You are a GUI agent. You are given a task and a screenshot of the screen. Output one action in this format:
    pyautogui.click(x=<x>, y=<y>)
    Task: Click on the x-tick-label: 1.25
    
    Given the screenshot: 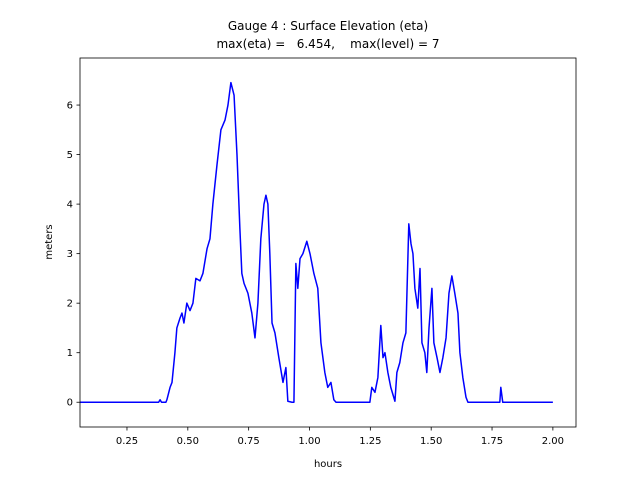 What is the action you would take?
    pyautogui.click(x=370, y=441)
    